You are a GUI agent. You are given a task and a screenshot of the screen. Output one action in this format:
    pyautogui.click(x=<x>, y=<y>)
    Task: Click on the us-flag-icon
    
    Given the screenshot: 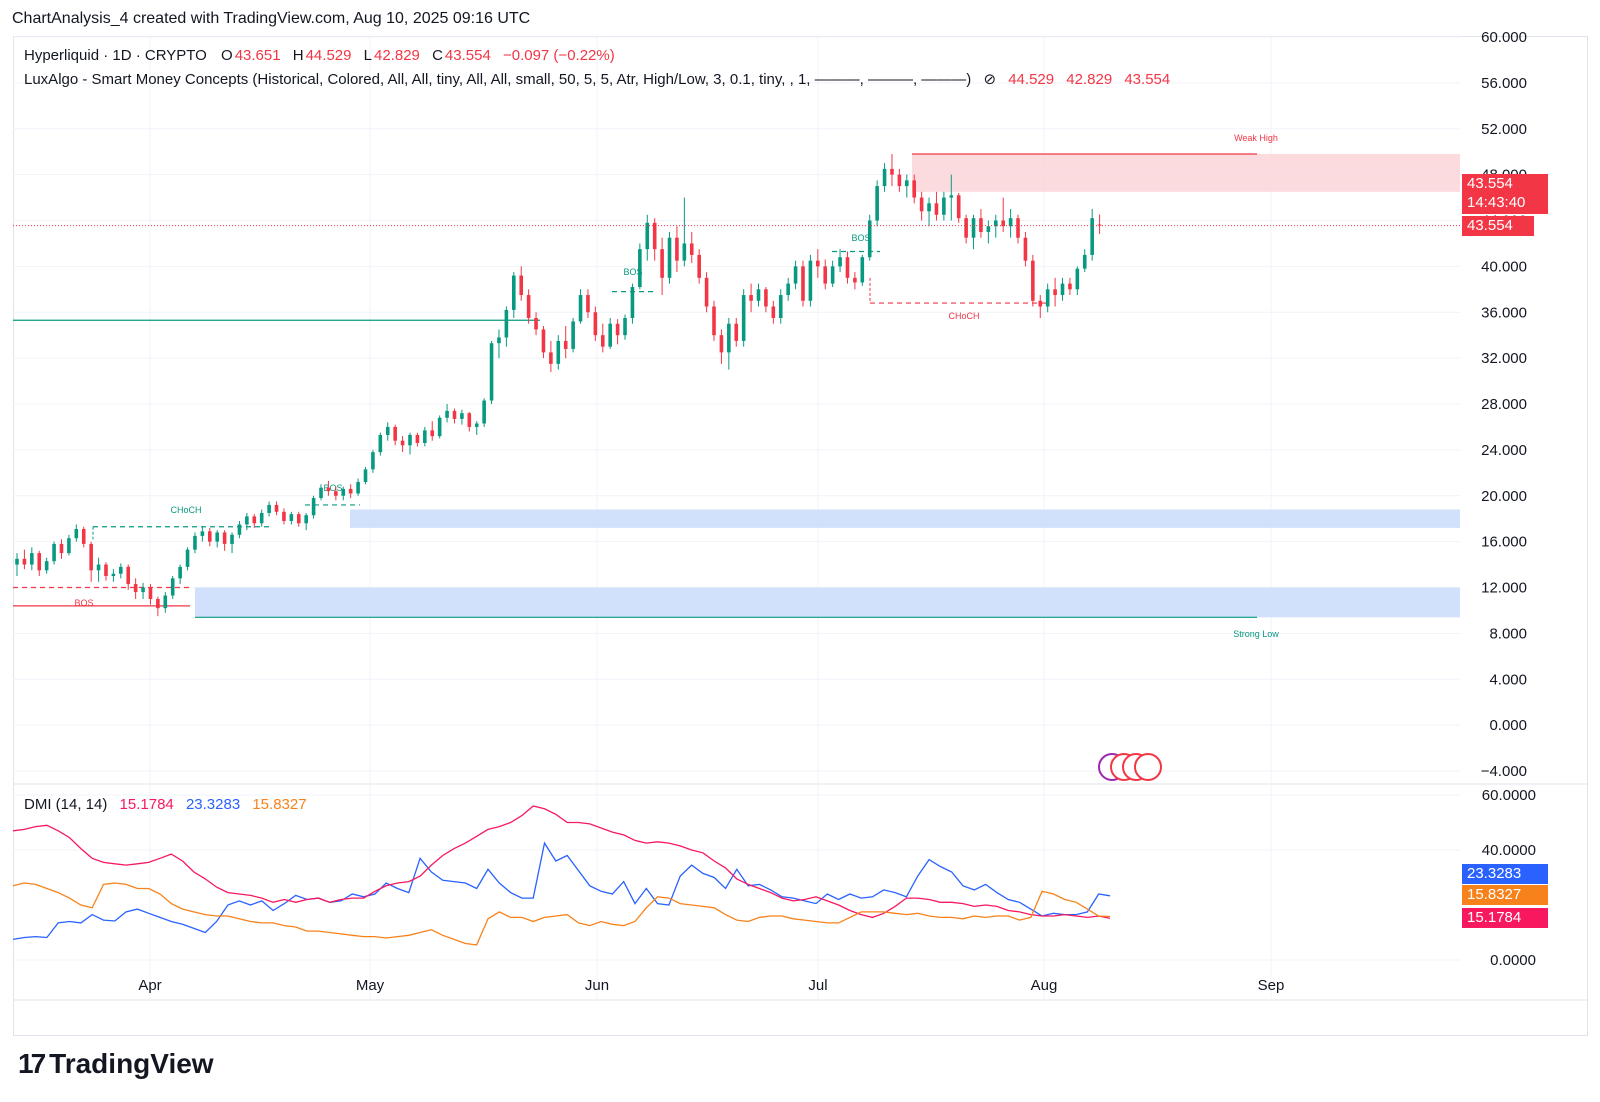 What is the action you would take?
    pyautogui.click(x=1148, y=767)
    